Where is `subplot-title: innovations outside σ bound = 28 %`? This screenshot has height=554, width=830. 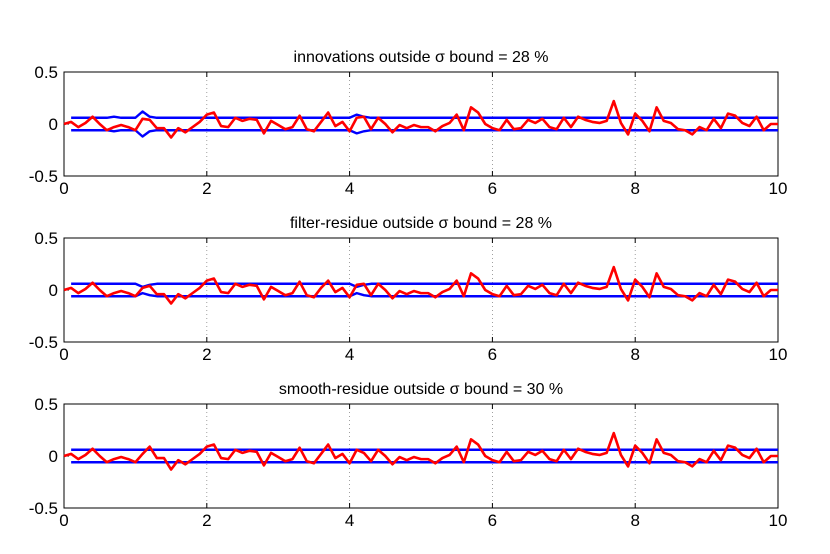 subplot-title: innovations outside σ bound = 28 % is located at coordinates (421, 57).